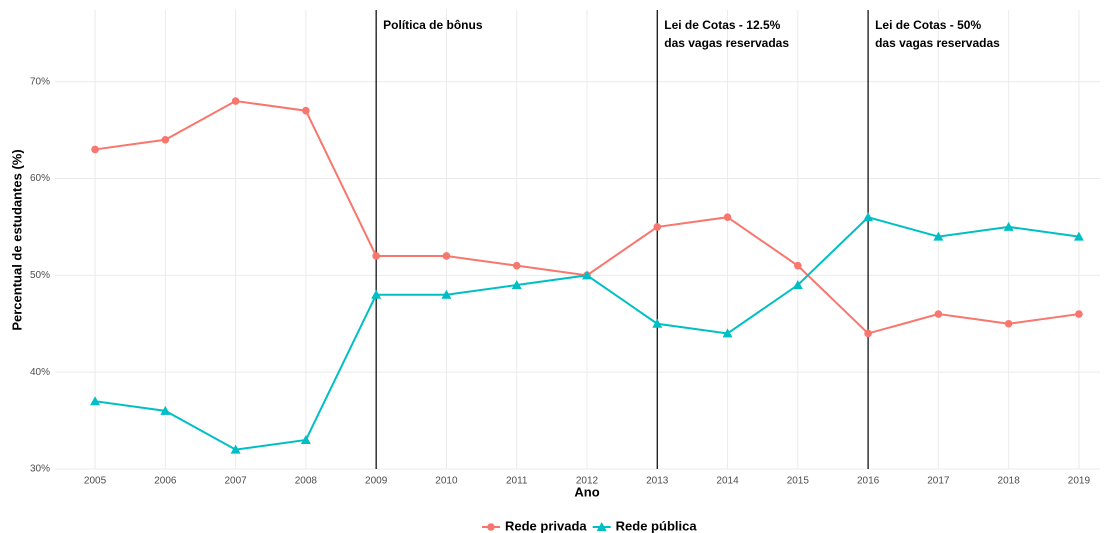  What do you see at coordinates (546, 525) in the screenshot?
I see `legend-label: Rede privada` at bounding box center [546, 525].